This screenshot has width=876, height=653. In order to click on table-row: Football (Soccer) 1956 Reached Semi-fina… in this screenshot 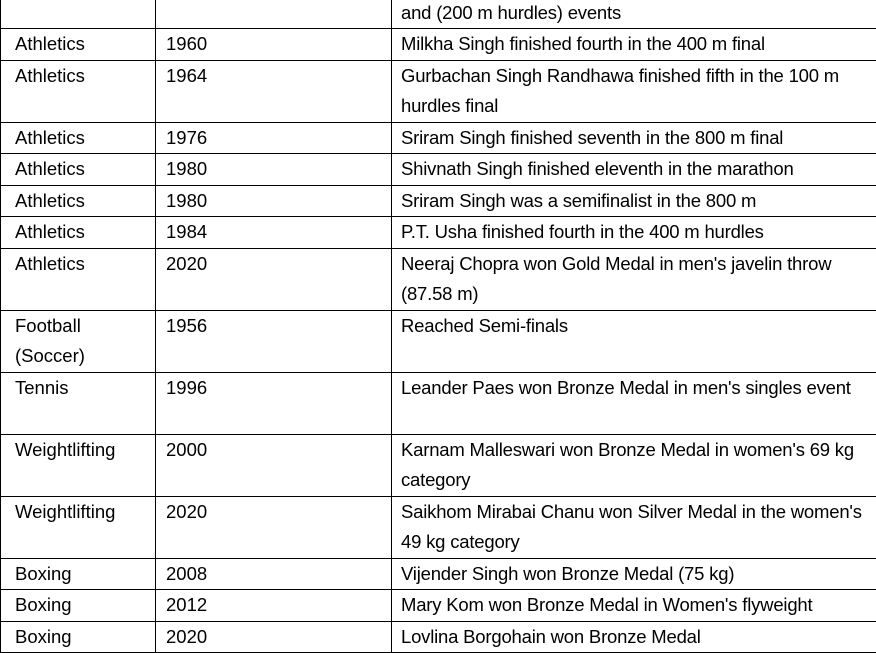, I will do `click(438, 341)`.